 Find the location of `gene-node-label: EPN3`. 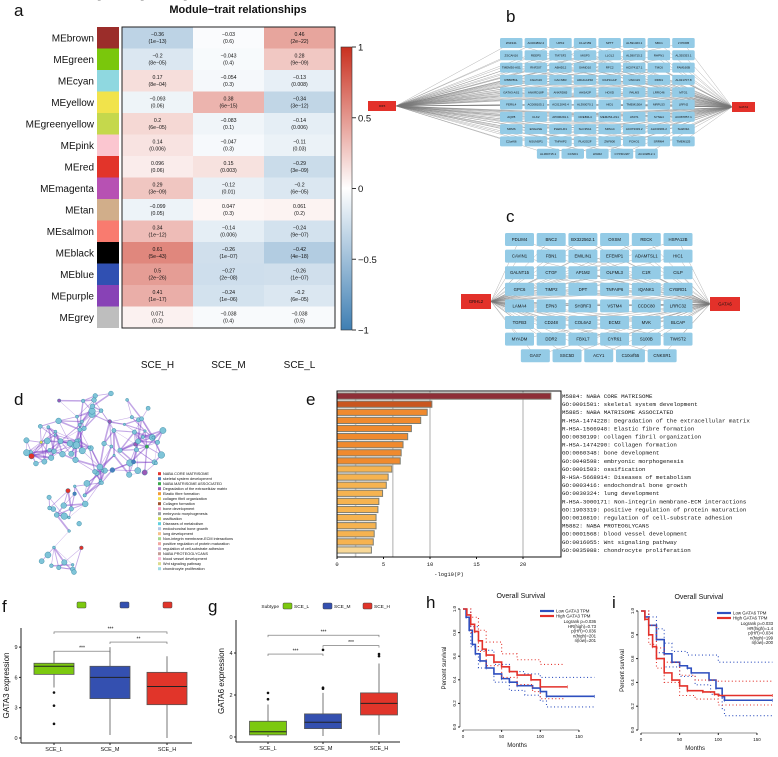

gene-node-label: EPN3 is located at coordinates (552, 305).